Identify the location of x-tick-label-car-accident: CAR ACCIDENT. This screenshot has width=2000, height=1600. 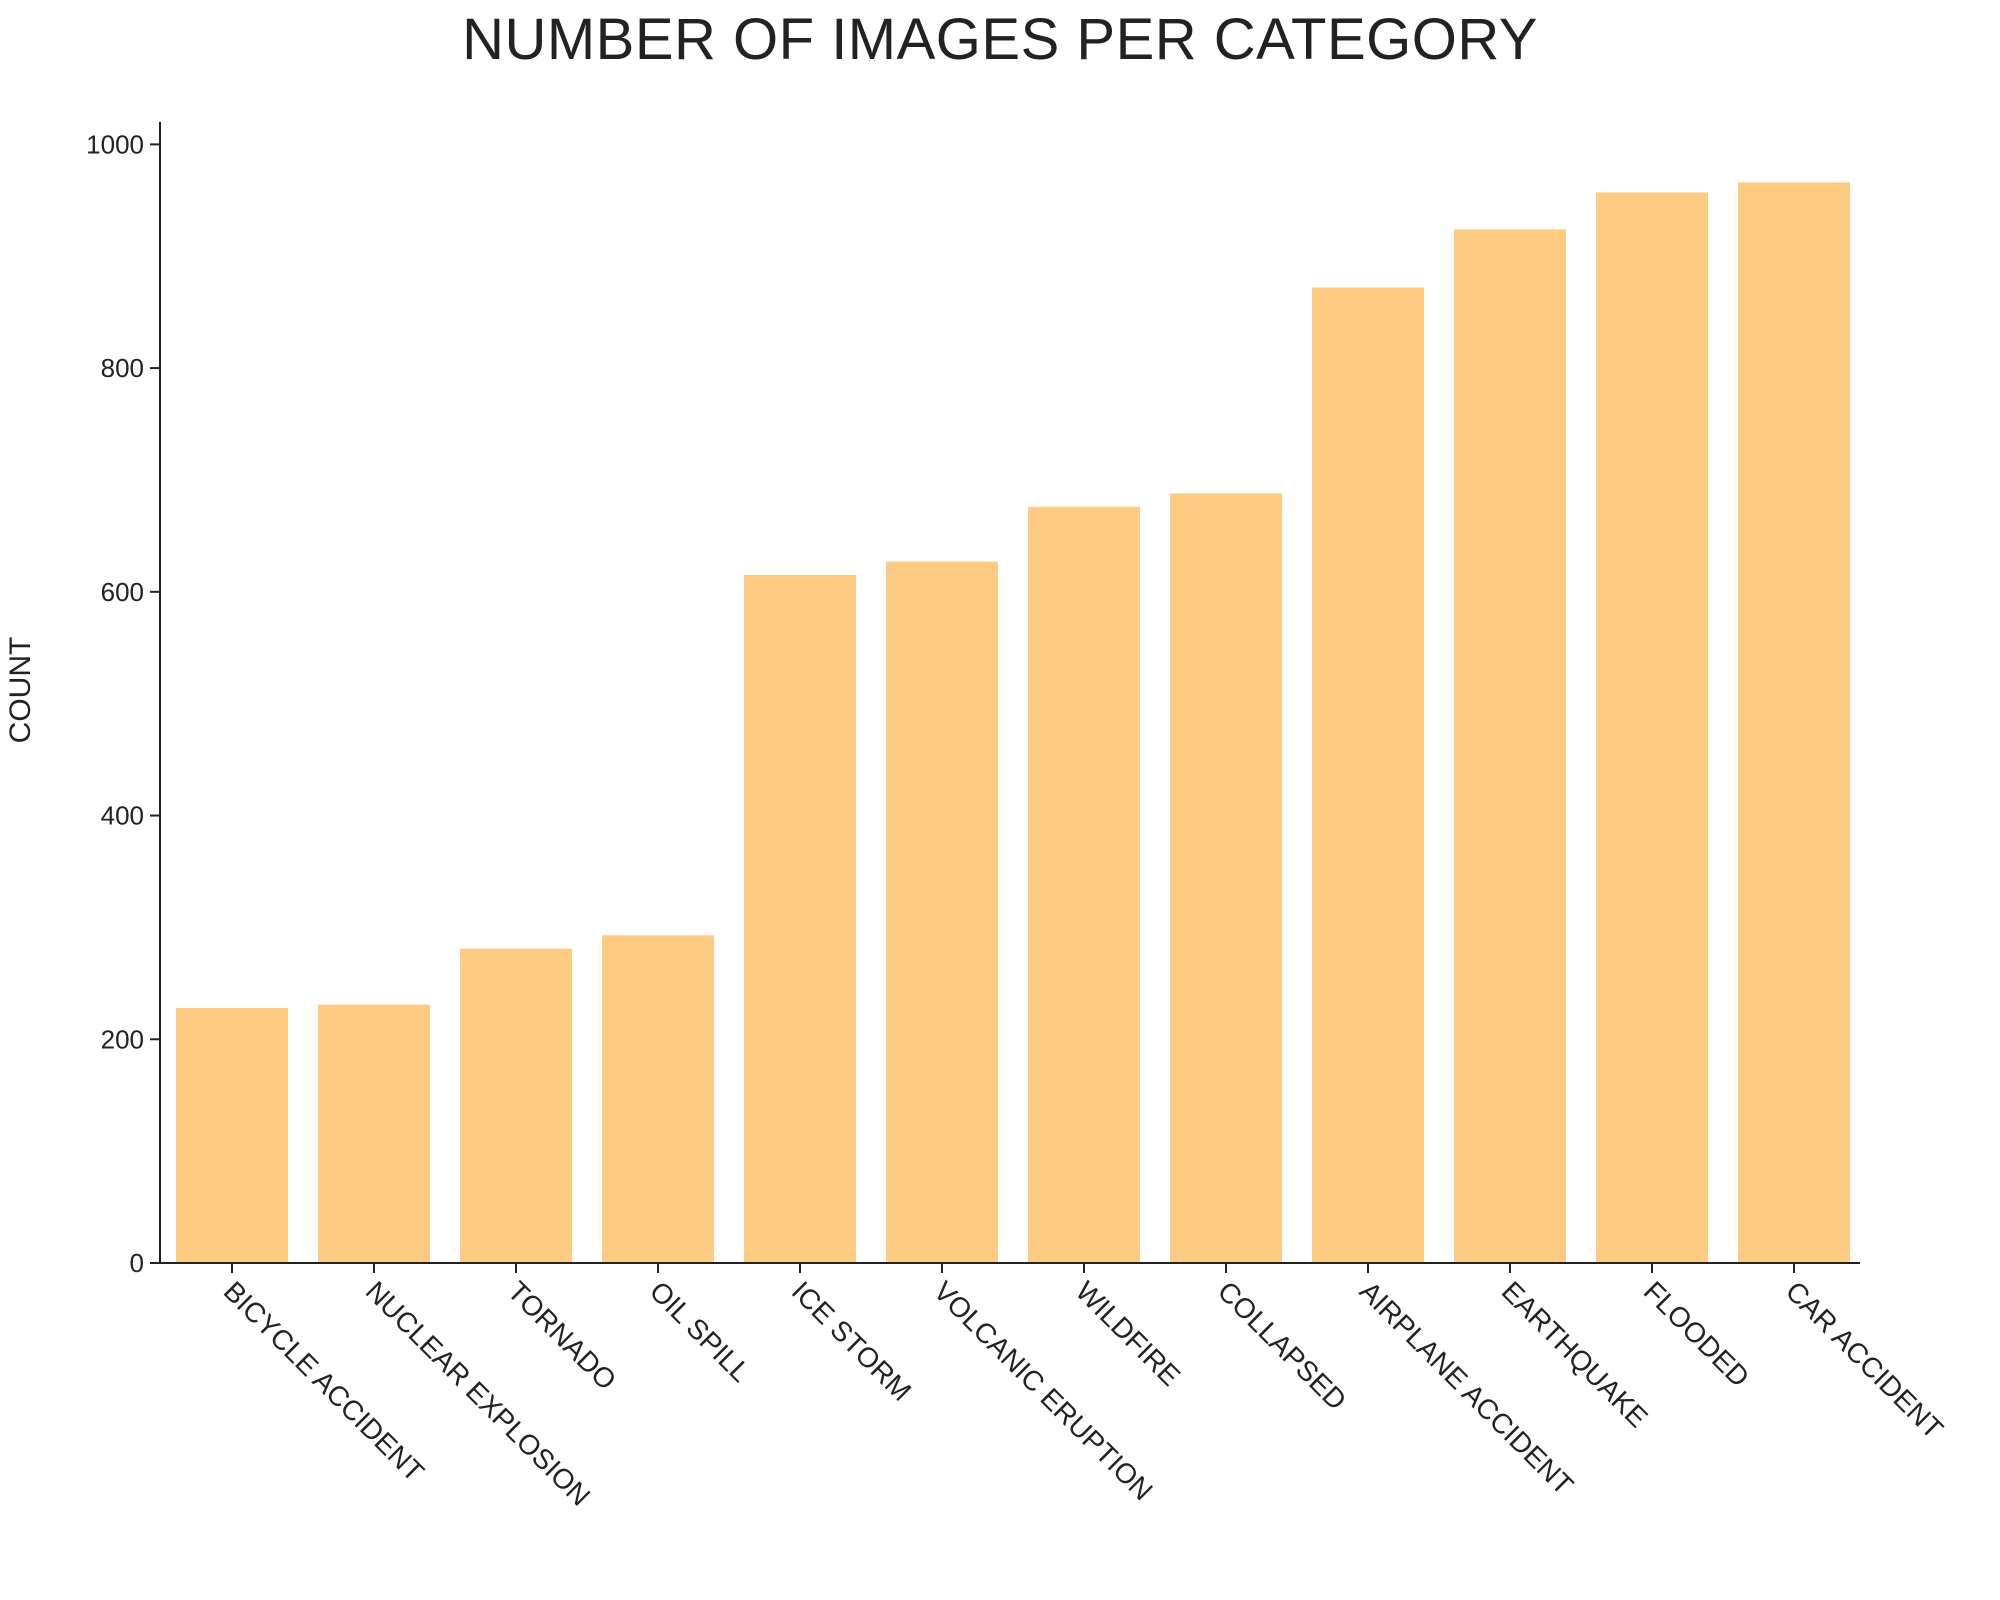
(1864, 1359).